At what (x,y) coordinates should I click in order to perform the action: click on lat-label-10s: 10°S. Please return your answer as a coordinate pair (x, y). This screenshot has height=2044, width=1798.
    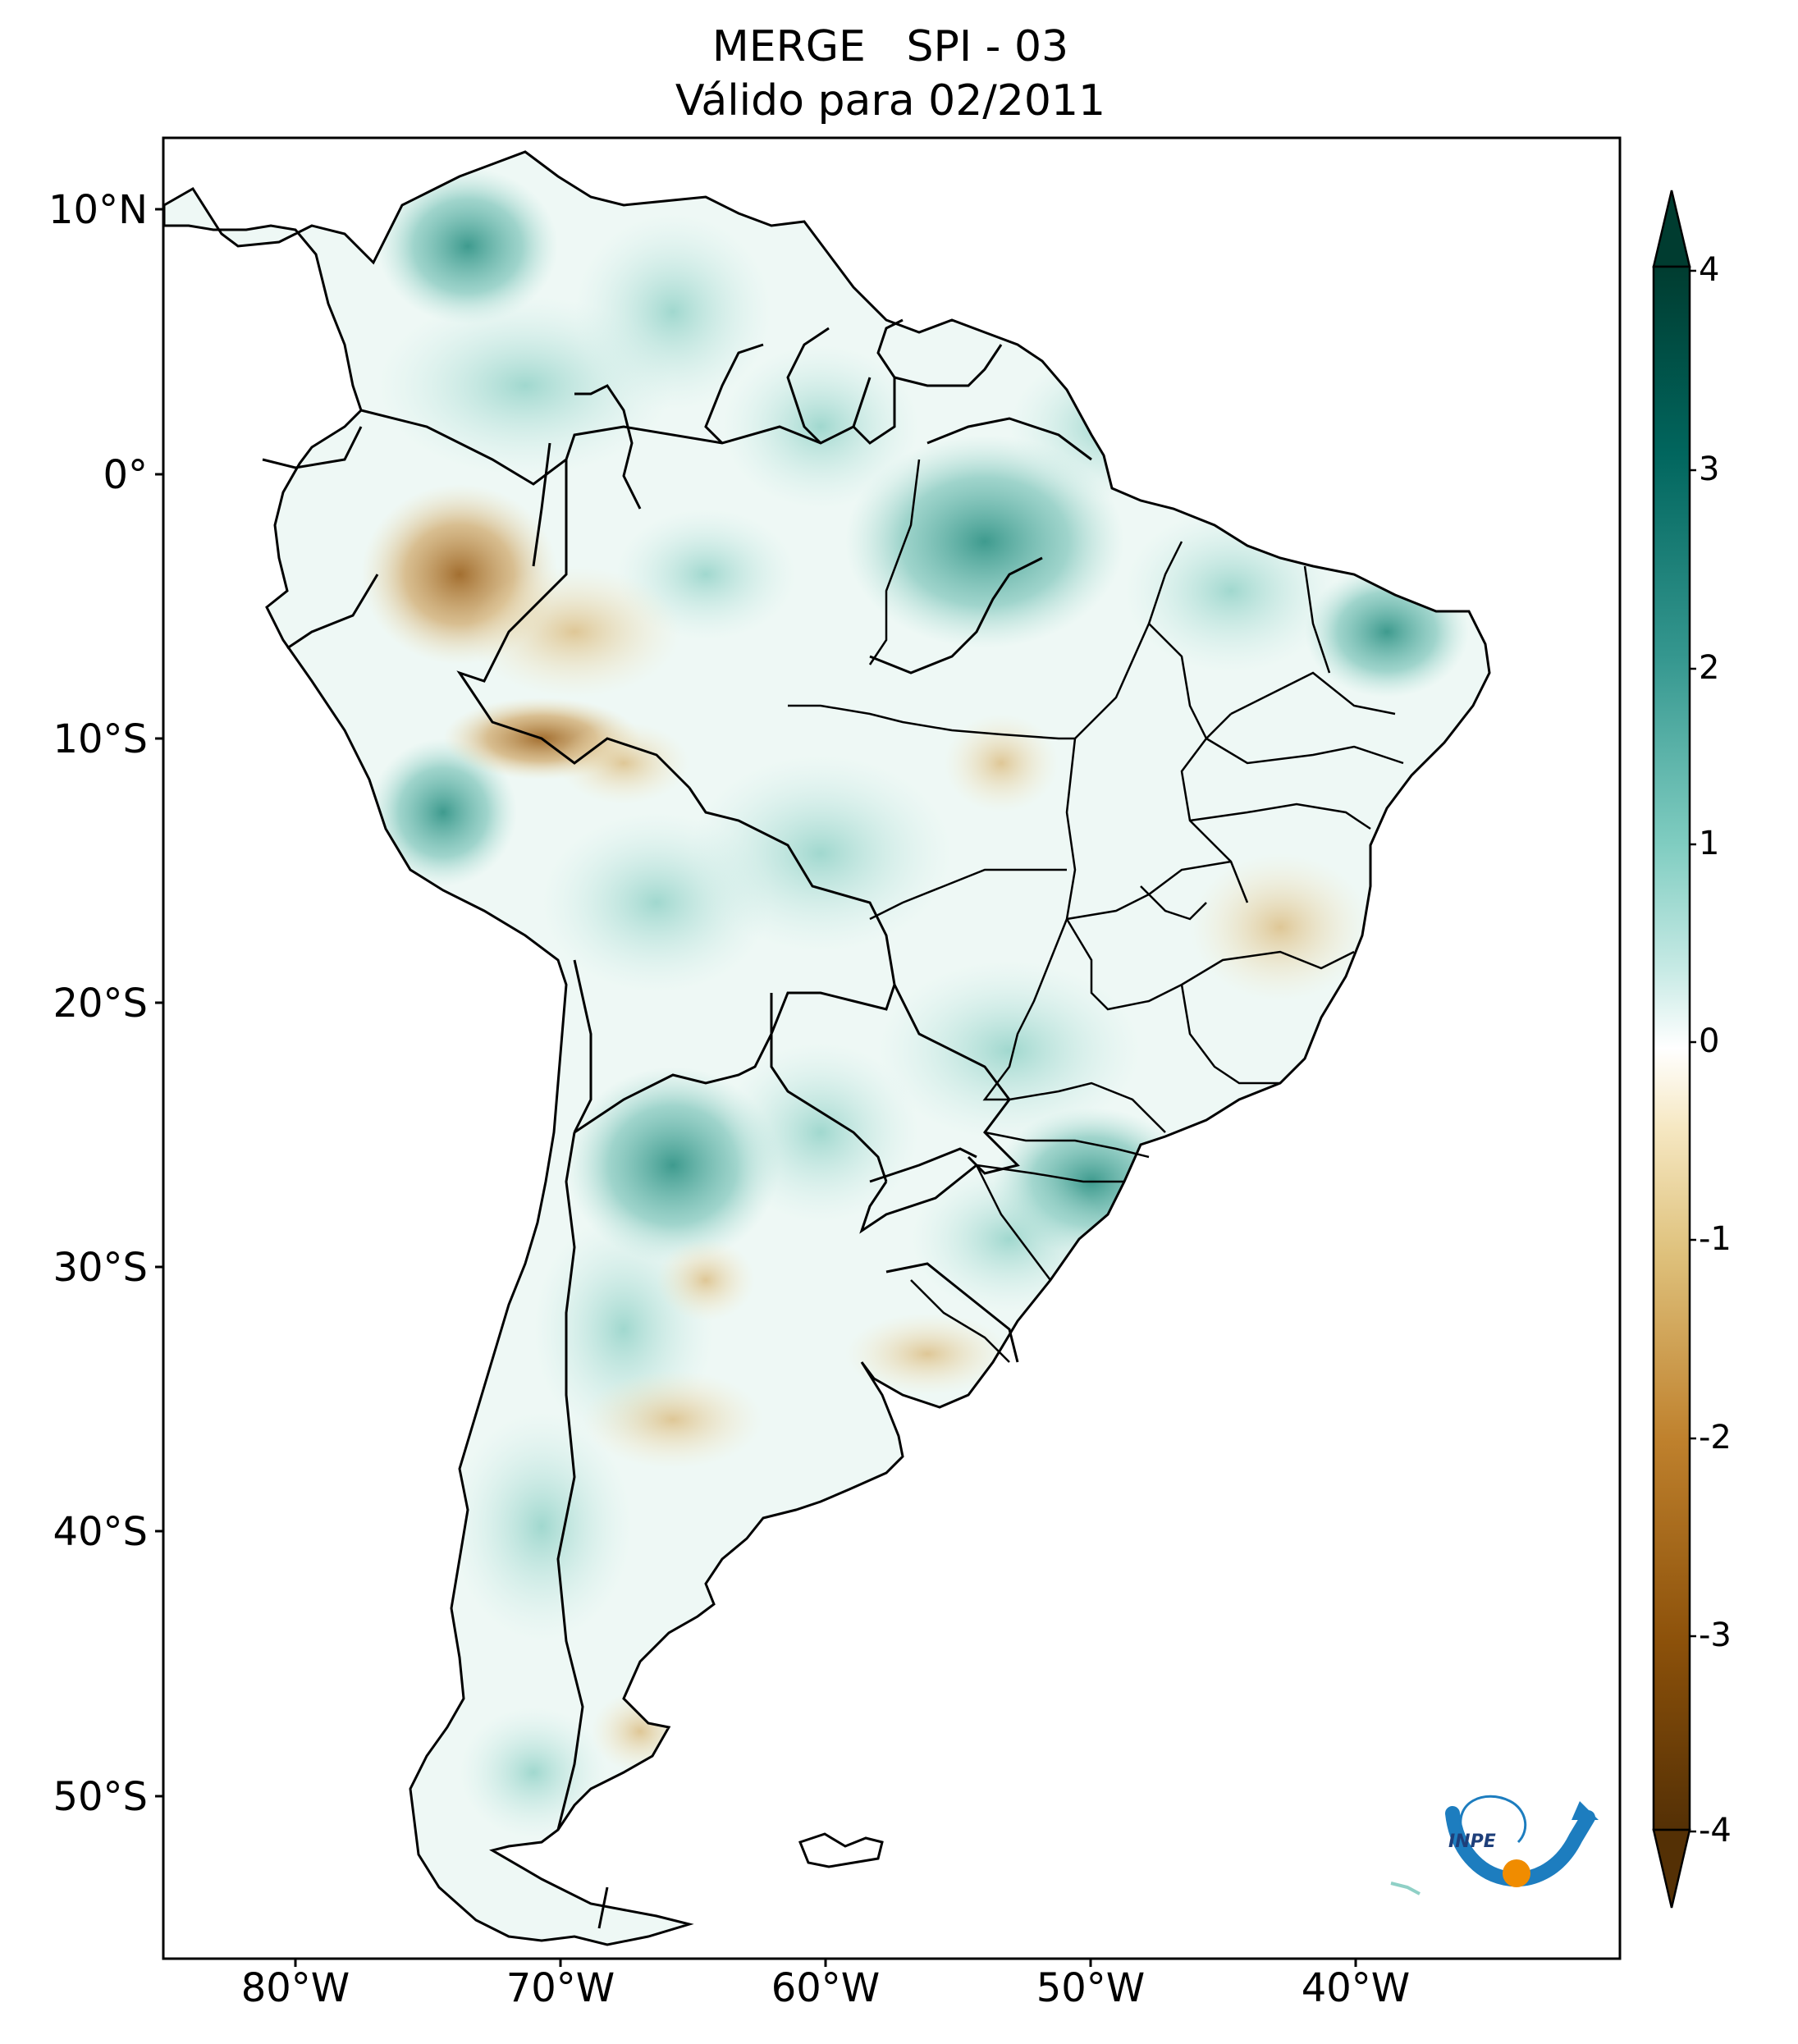
    Looking at the image, I should click on (100, 739).